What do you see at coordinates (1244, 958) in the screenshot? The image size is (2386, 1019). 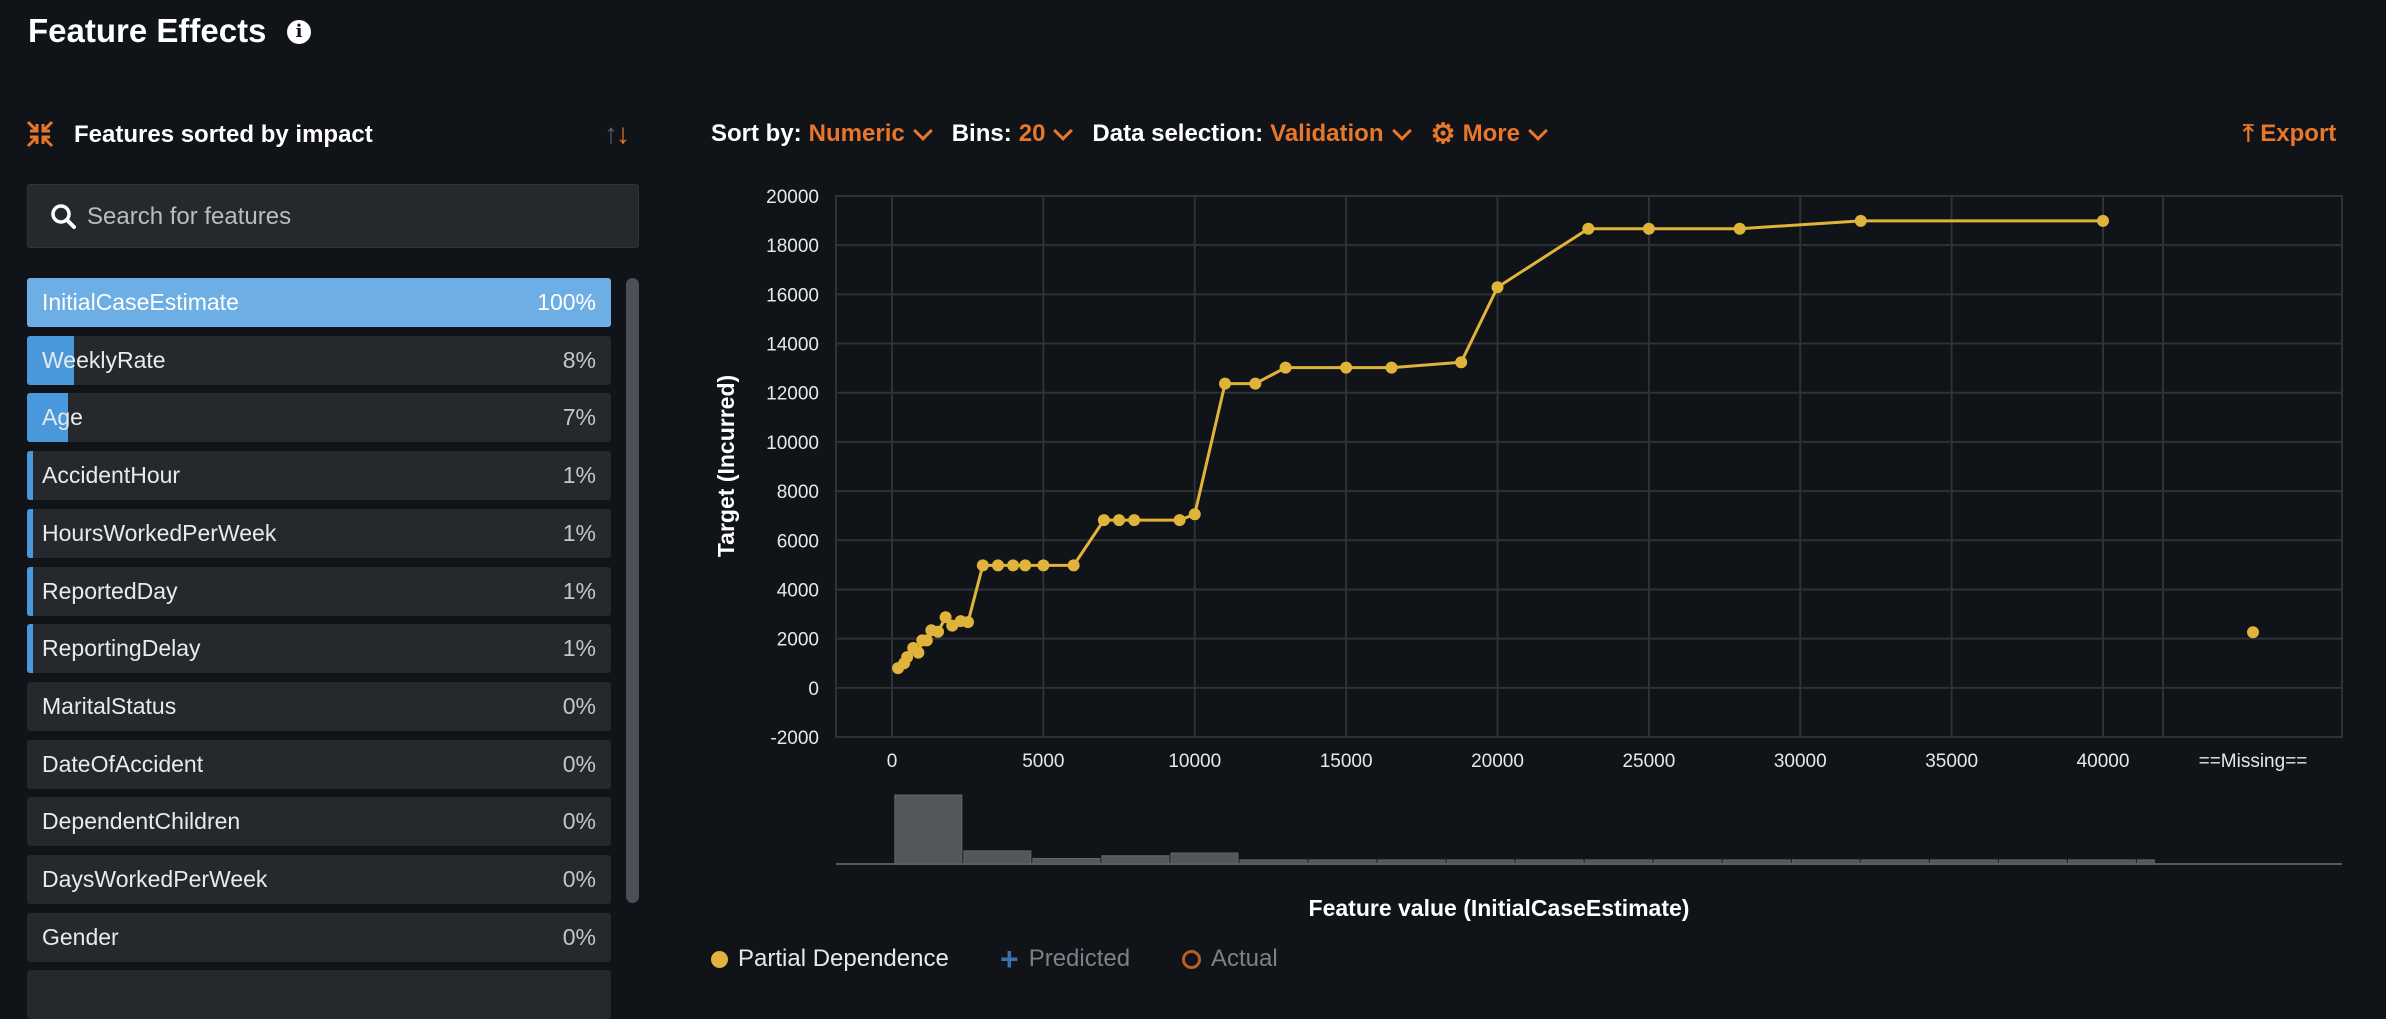 I see `legend-label: Actual` at bounding box center [1244, 958].